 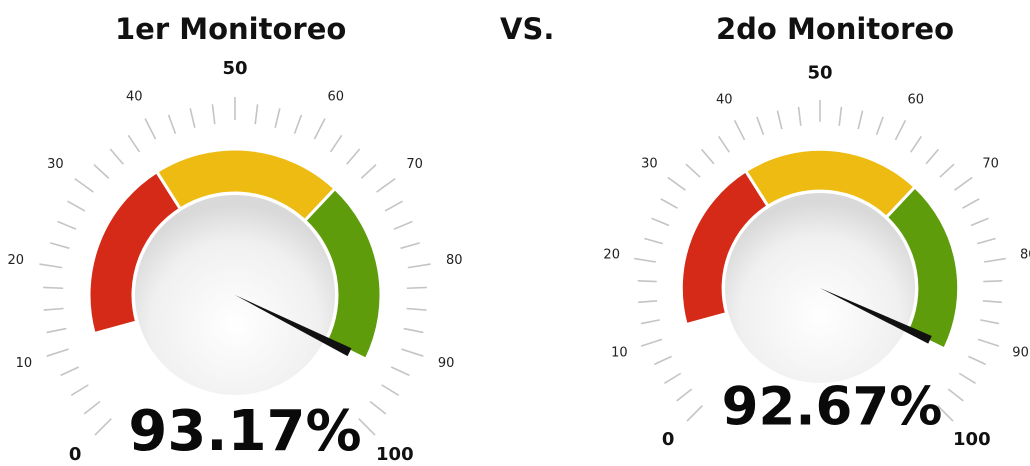 What do you see at coordinates (134, 97) in the screenshot?
I see `tick-label-40: 40` at bounding box center [134, 97].